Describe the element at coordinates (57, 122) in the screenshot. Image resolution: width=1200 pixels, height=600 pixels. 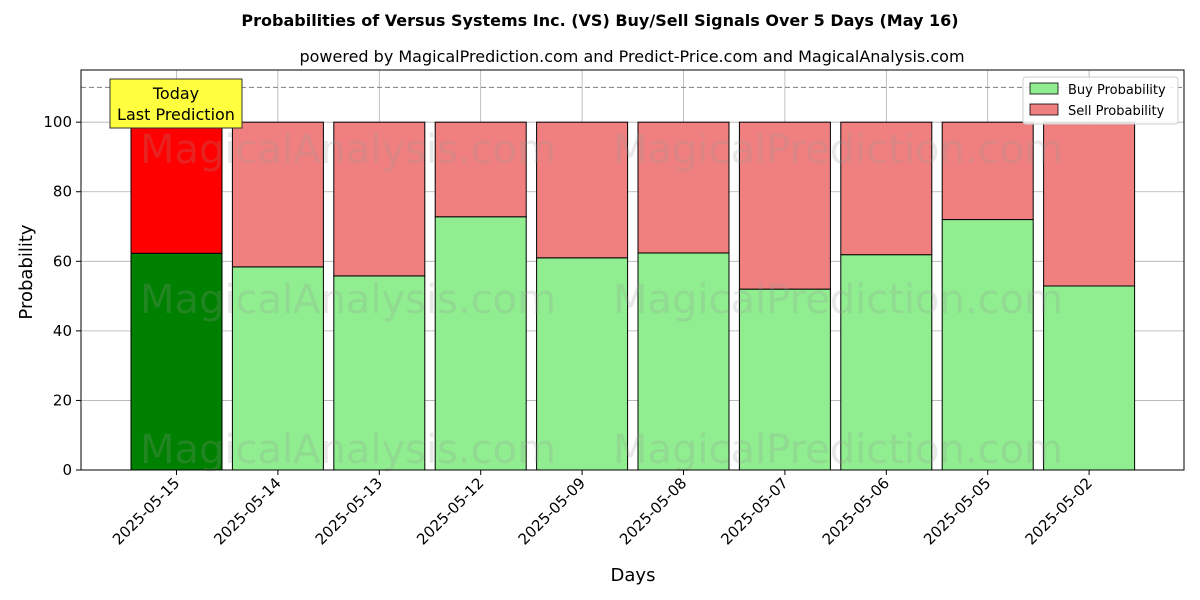
I see `y-tick-label: 100` at that location.